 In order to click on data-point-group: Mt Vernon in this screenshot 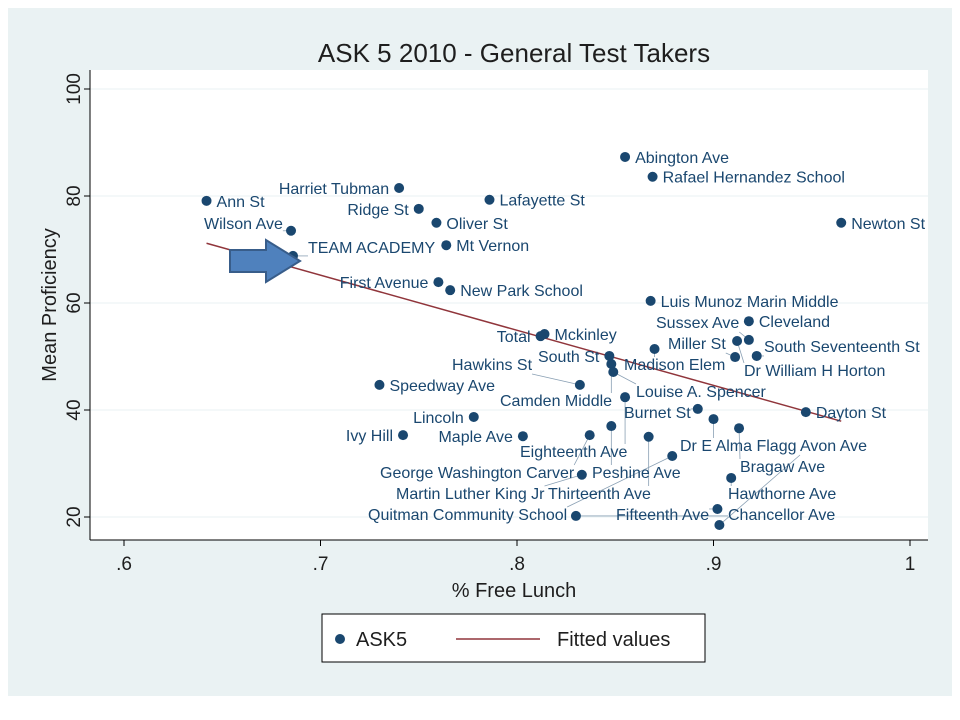, I will do `click(485, 246)`.